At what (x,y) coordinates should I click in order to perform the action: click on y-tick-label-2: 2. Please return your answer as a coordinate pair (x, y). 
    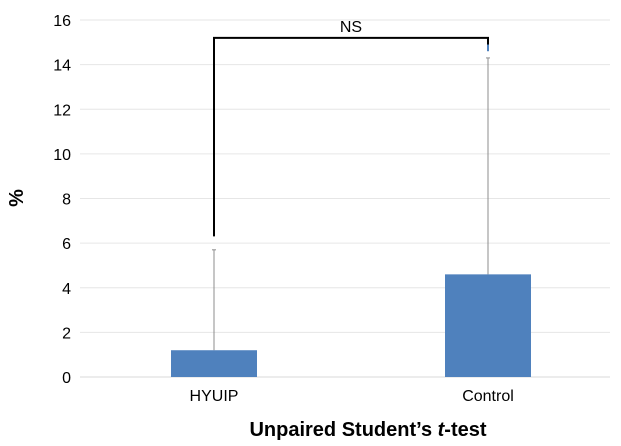
    Looking at the image, I should click on (66, 333).